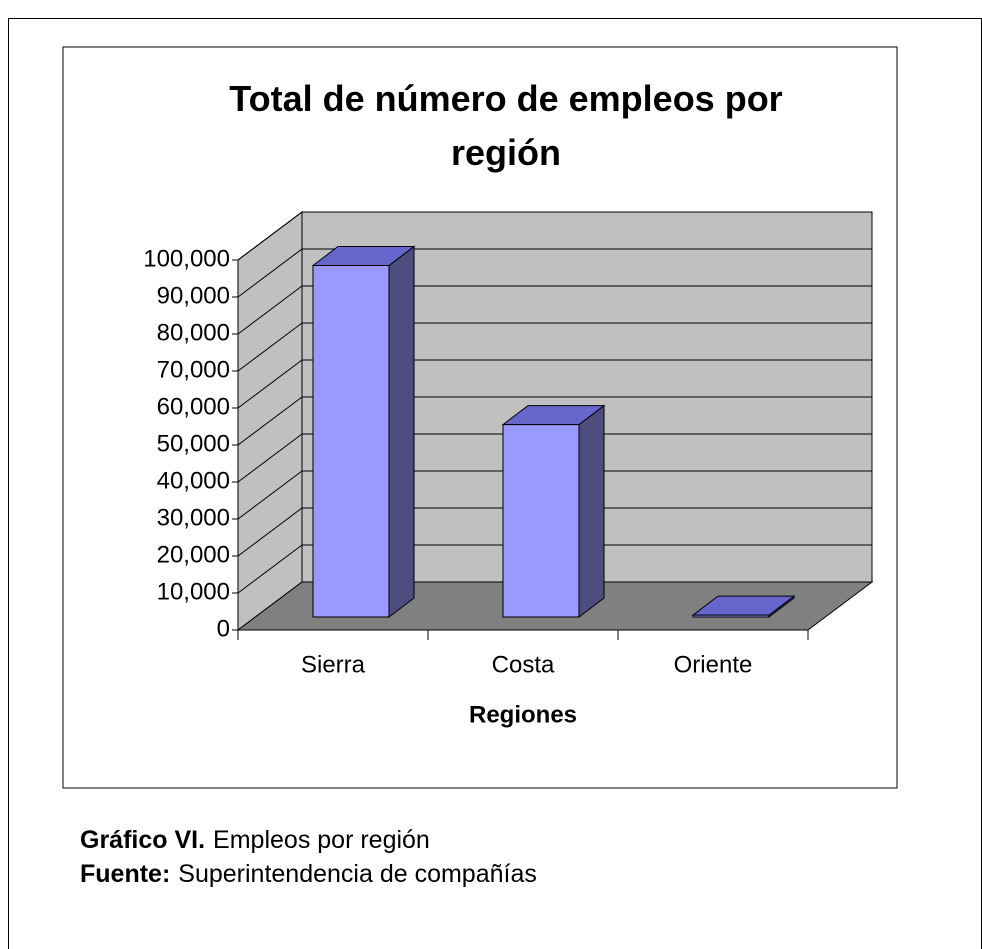  Describe the element at coordinates (321, 840) in the screenshot. I see `figure-text: Empleos por región` at that location.